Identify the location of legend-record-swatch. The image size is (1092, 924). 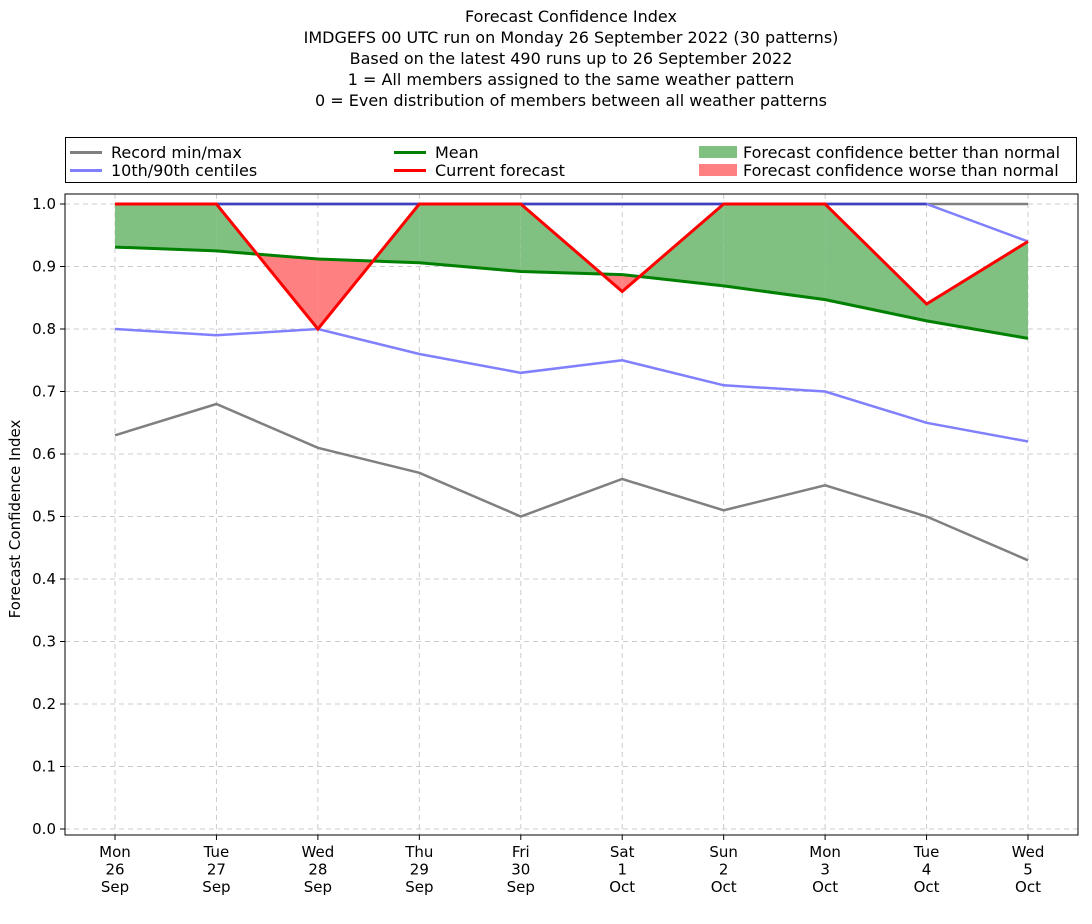
(86, 152).